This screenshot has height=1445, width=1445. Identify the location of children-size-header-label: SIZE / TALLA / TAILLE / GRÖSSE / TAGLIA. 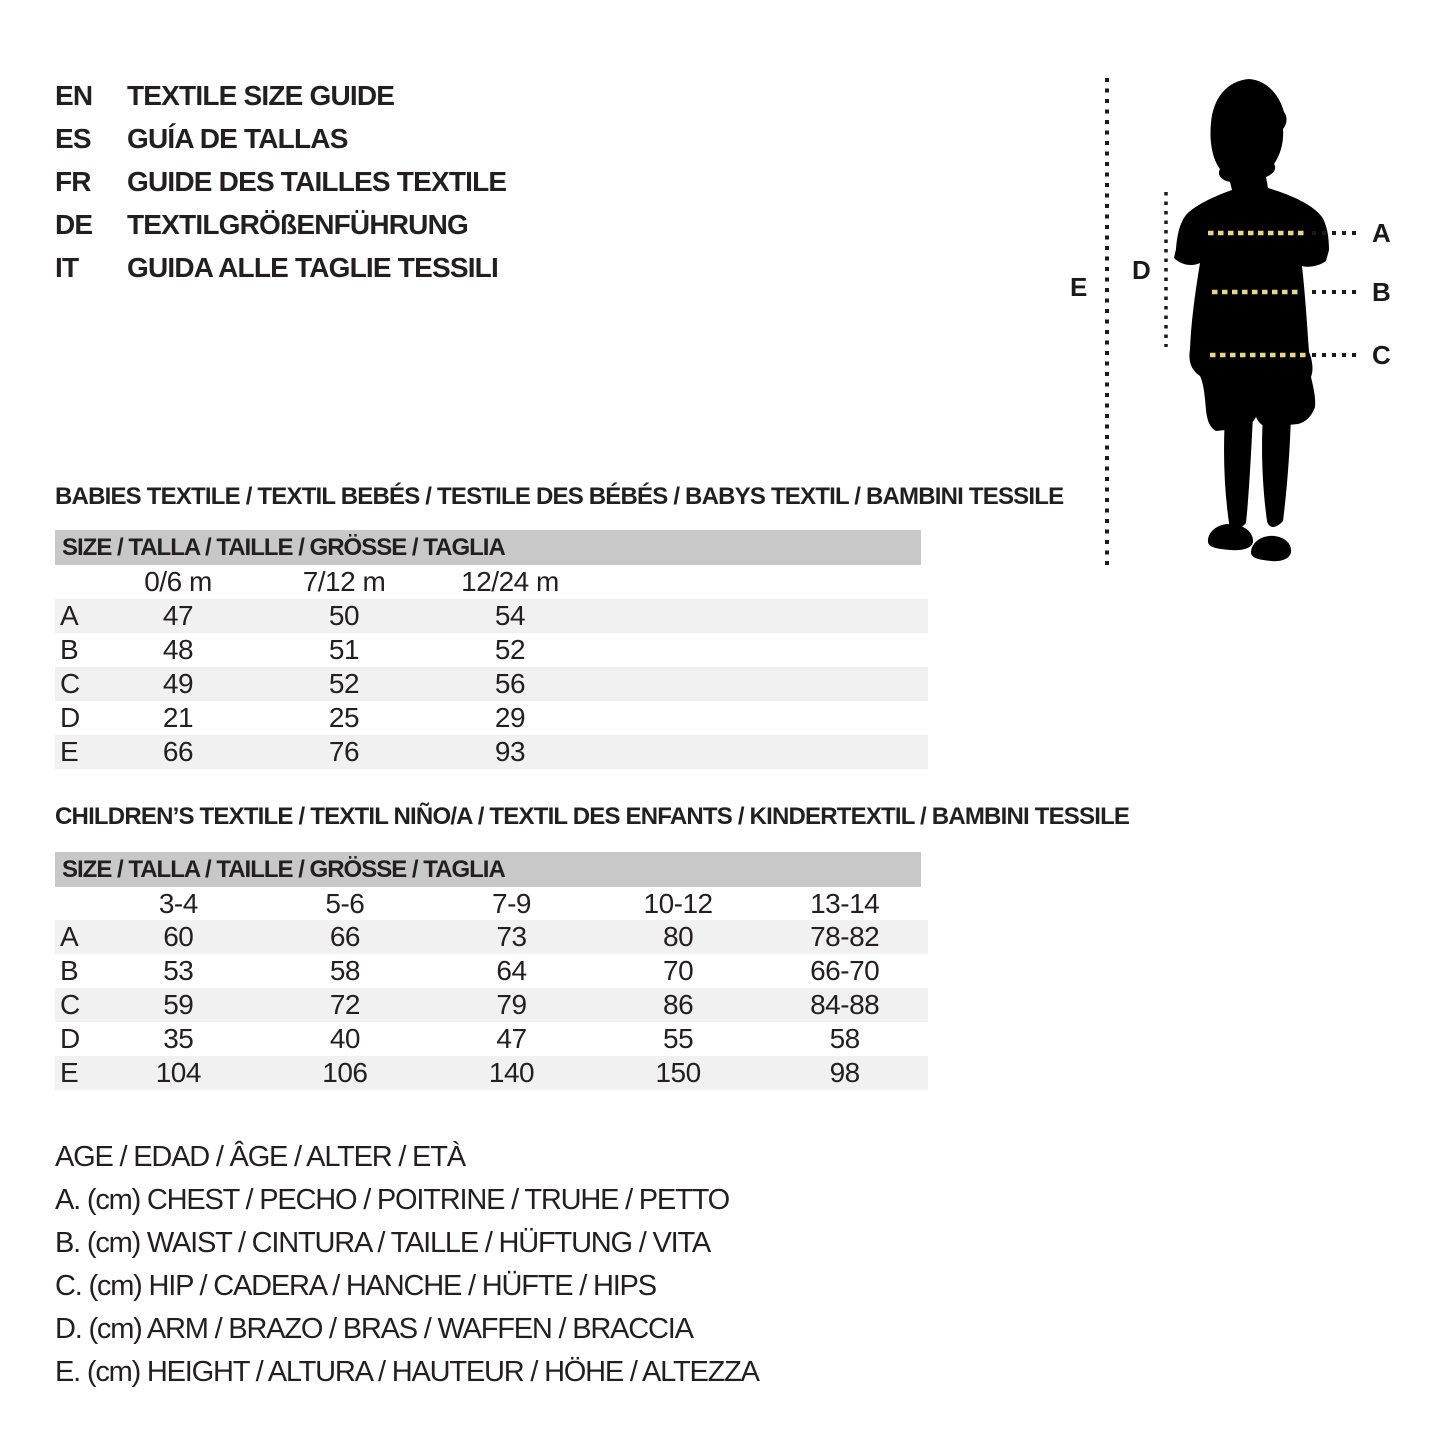
(284, 869).